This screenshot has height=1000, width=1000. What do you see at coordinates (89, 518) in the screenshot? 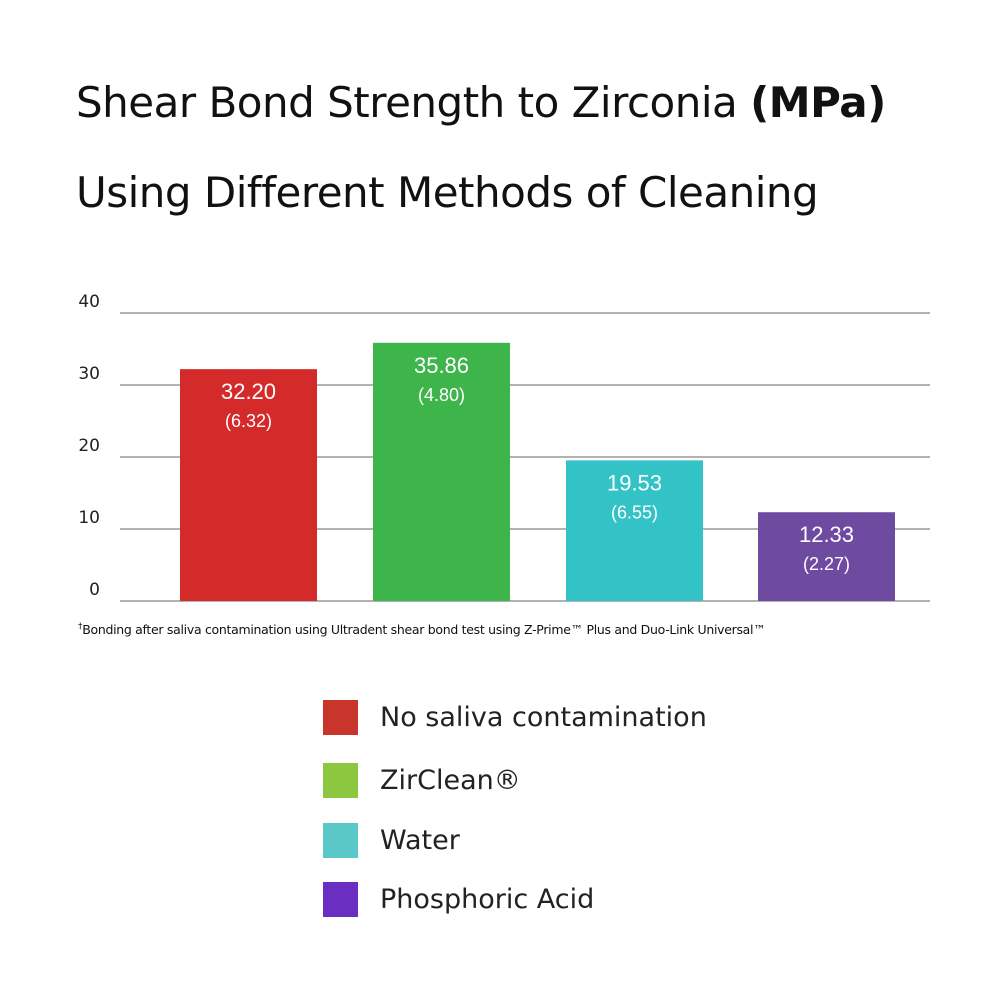
I see `y-tick-label: 10` at bounding box center [89, 518].